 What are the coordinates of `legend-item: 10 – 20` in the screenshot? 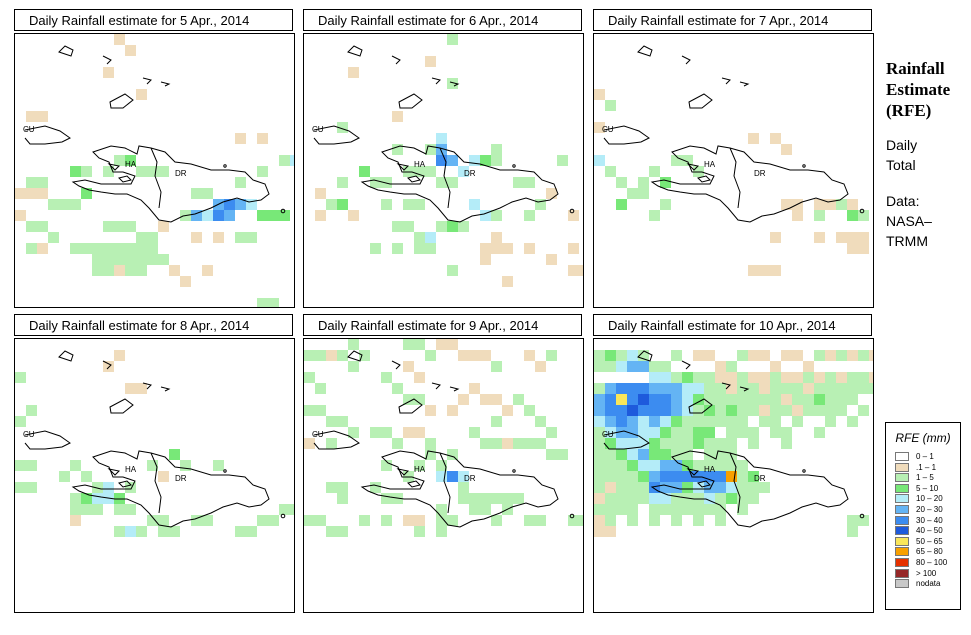 It's located at (927, 498).